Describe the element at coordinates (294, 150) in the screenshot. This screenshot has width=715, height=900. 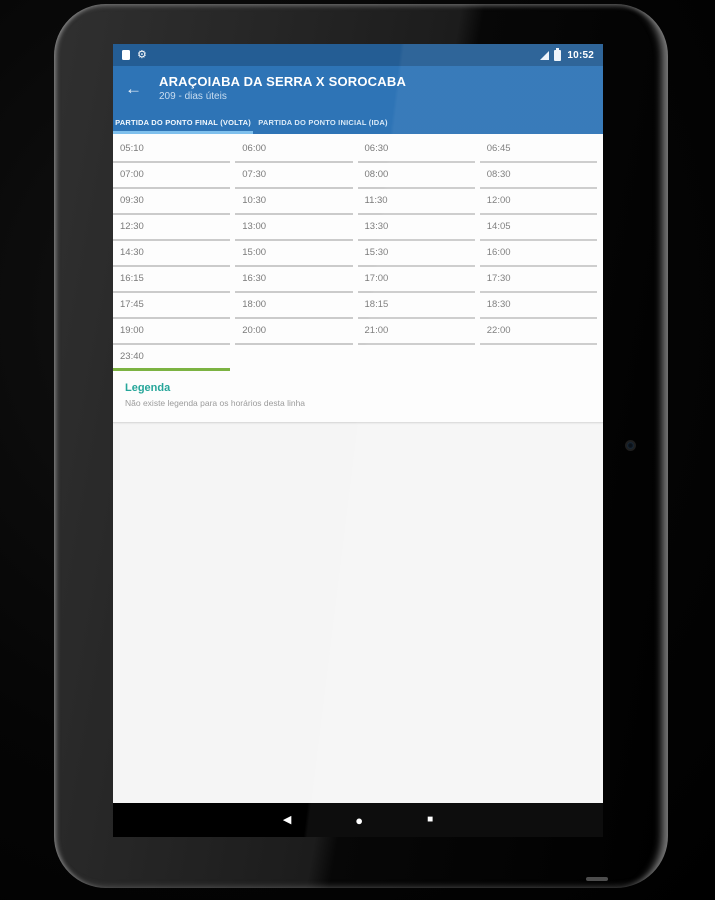
I see `time-cell: 06:00` at that location.